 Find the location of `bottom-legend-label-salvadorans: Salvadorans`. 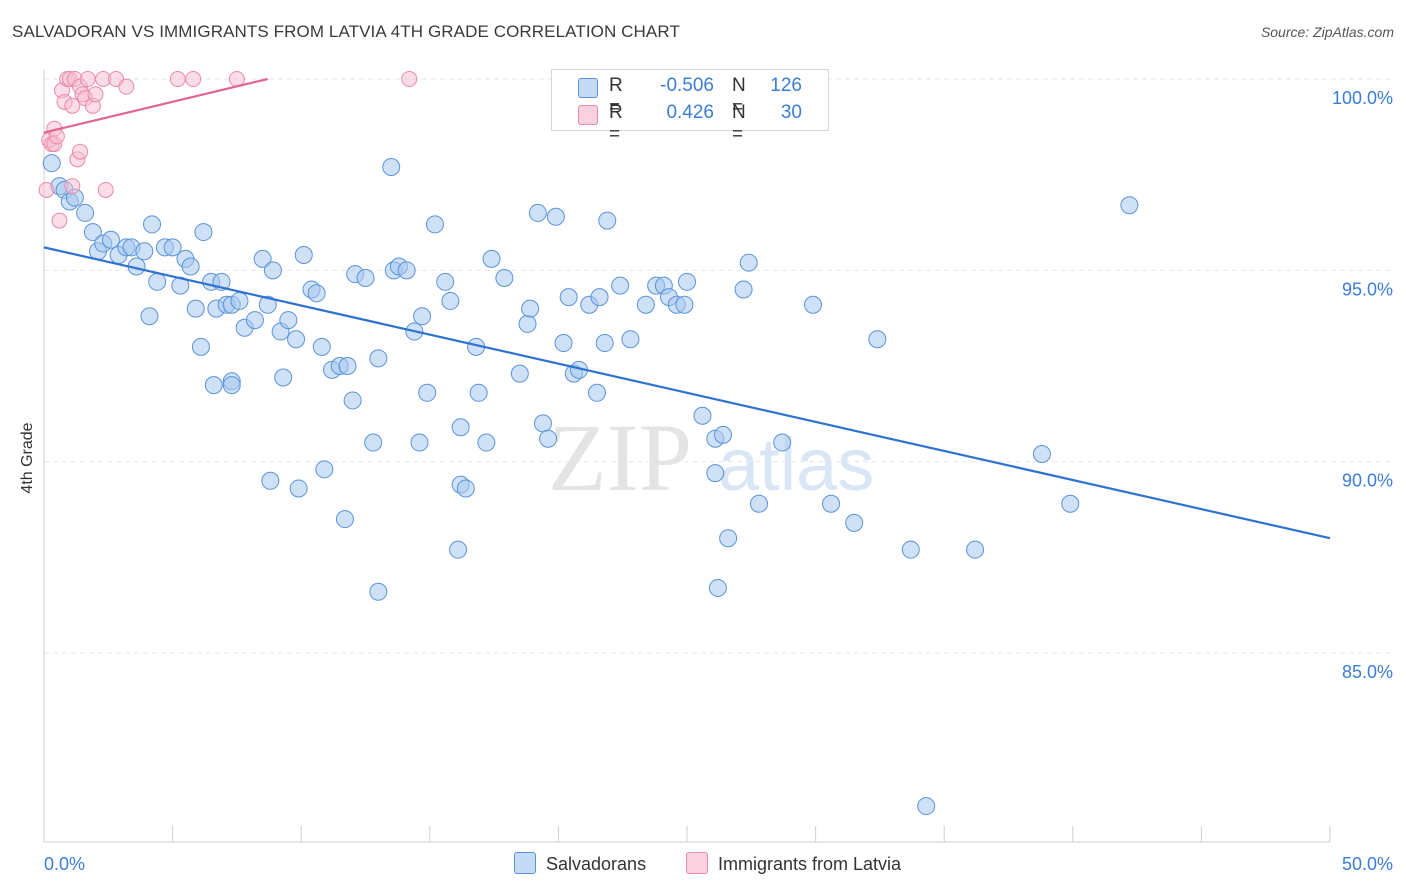

bottom-legend-label-salvadorans: Salvadorans is located at coordinates (596, 864).